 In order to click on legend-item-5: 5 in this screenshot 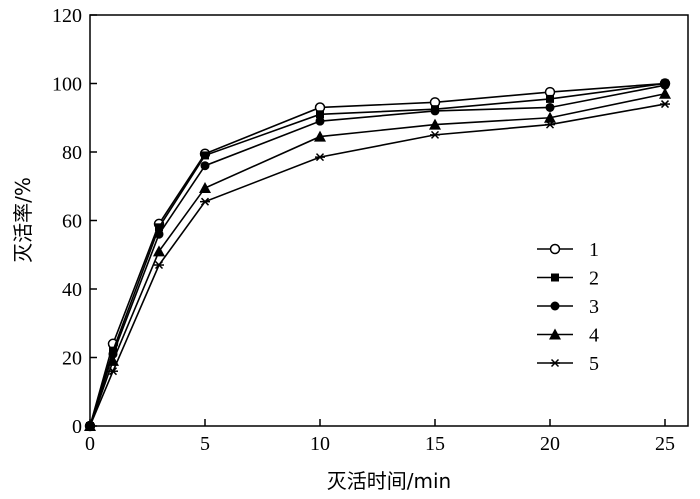, I will do `click(568, 364)`.